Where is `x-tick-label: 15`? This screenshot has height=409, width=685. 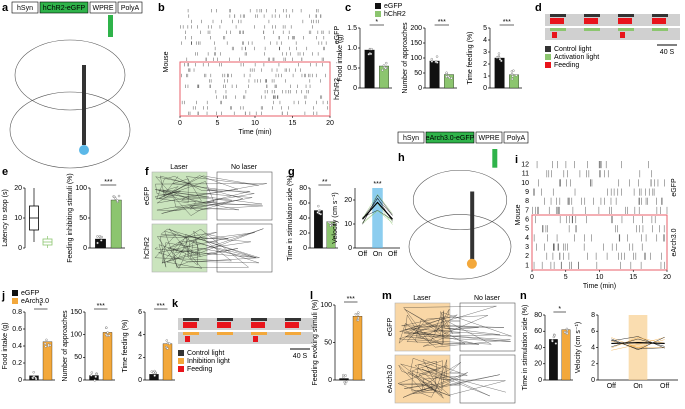 x-tick-label: 15 is located at coordinates (293, 123).